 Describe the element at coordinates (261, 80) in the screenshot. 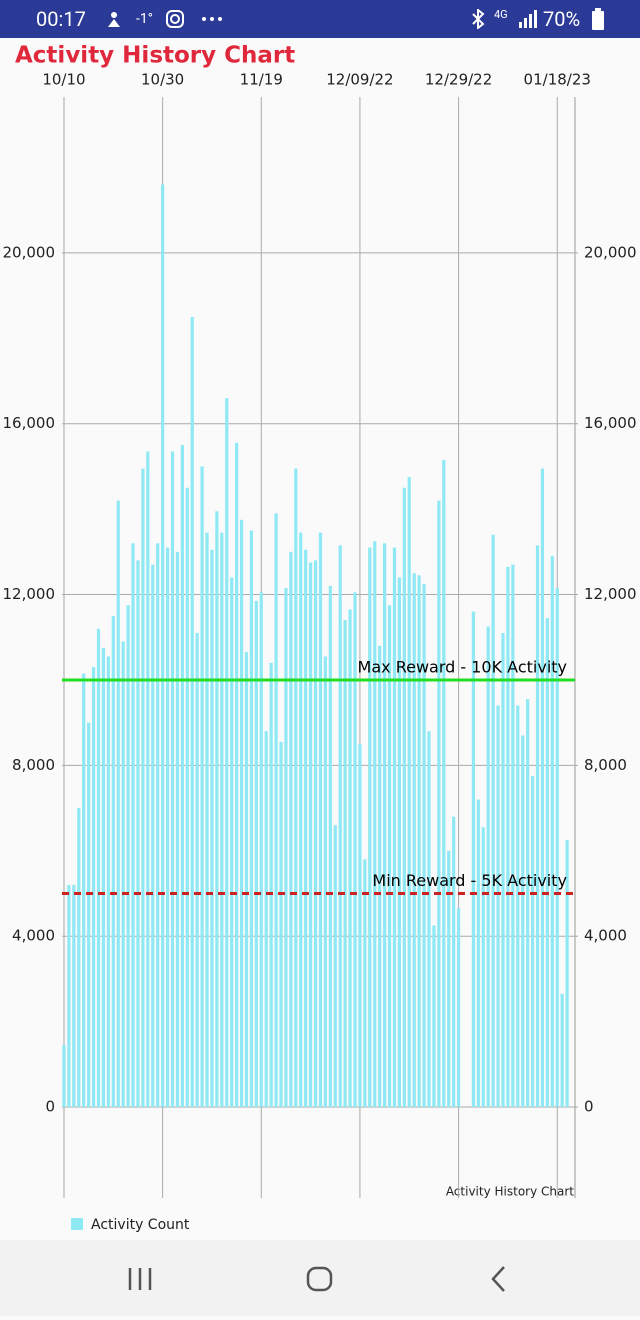

I see `x-tick-label: 11/19` at that location.